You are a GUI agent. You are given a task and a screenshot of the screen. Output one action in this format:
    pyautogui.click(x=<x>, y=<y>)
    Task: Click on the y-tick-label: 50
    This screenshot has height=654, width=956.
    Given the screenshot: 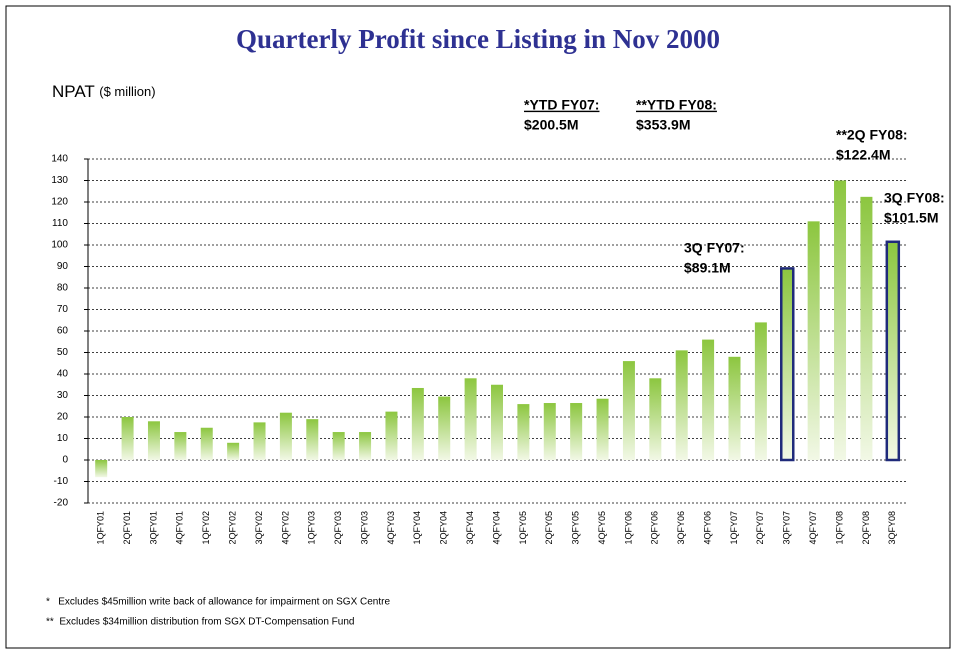 What is the action you would take?
    pyautogui.click(x=63, y=352)
    